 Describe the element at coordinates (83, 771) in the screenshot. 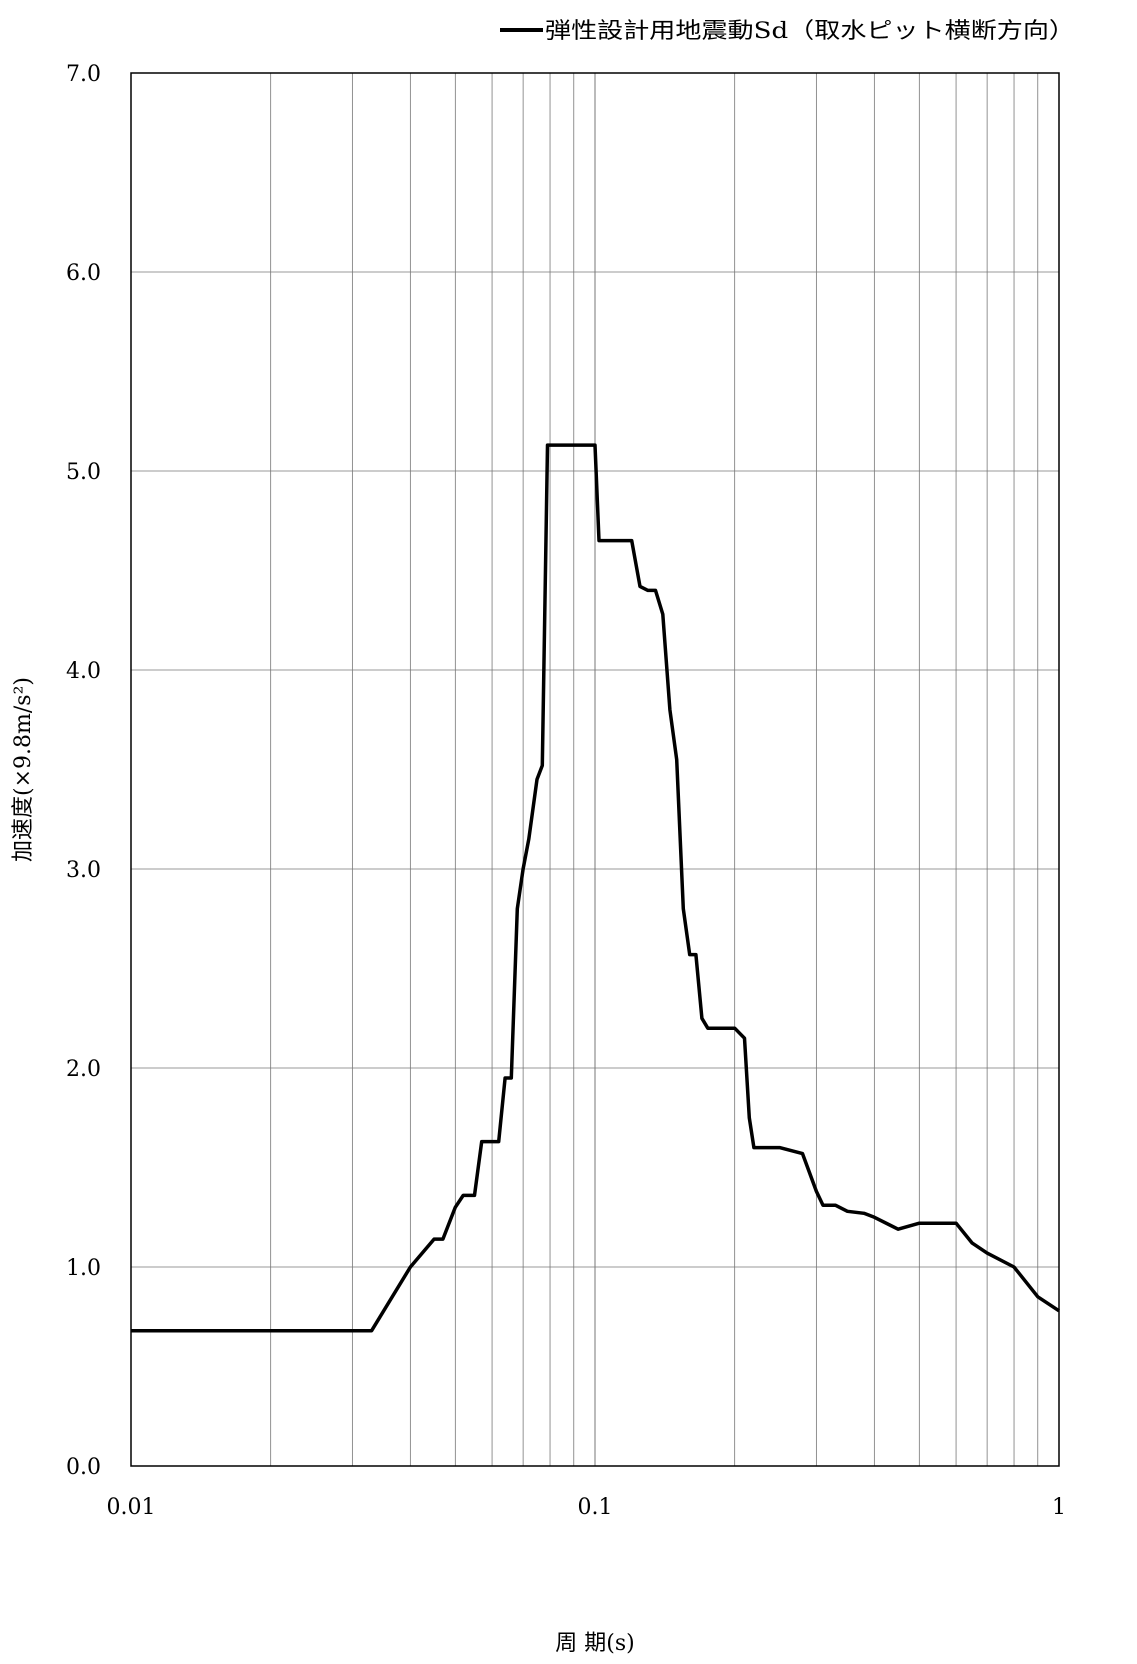

I see `y-tick-labels: 0.0 1.0 2.0 3.0 4.0 5.0 6.0 7.0` at that location.